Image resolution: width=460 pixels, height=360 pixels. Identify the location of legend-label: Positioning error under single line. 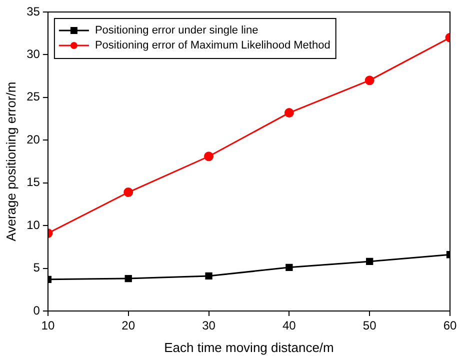
(176, 30).